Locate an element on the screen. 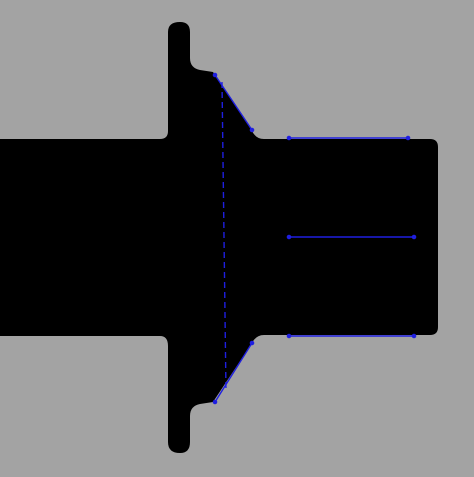  taper-edge-top-line is located at coordinates (233, 102).